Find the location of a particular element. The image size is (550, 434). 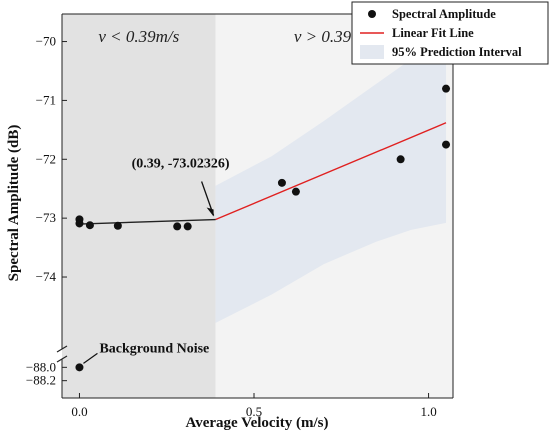

x-tick-label: 1.0 is located at coordinates (428, 411).